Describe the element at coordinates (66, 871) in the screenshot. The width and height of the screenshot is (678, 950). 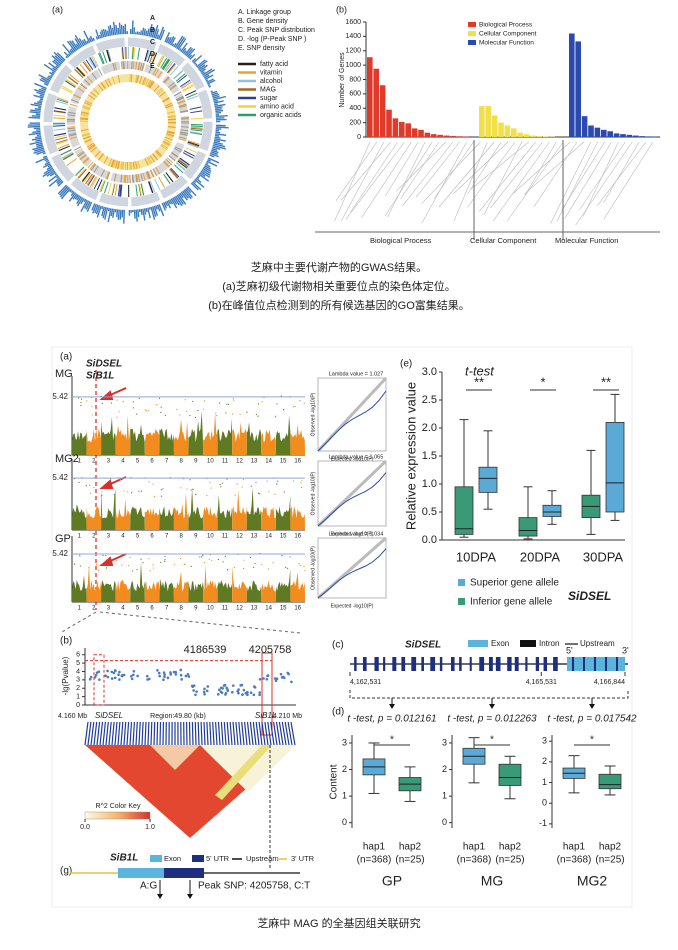
I see `panel-label: (g)` at that location.